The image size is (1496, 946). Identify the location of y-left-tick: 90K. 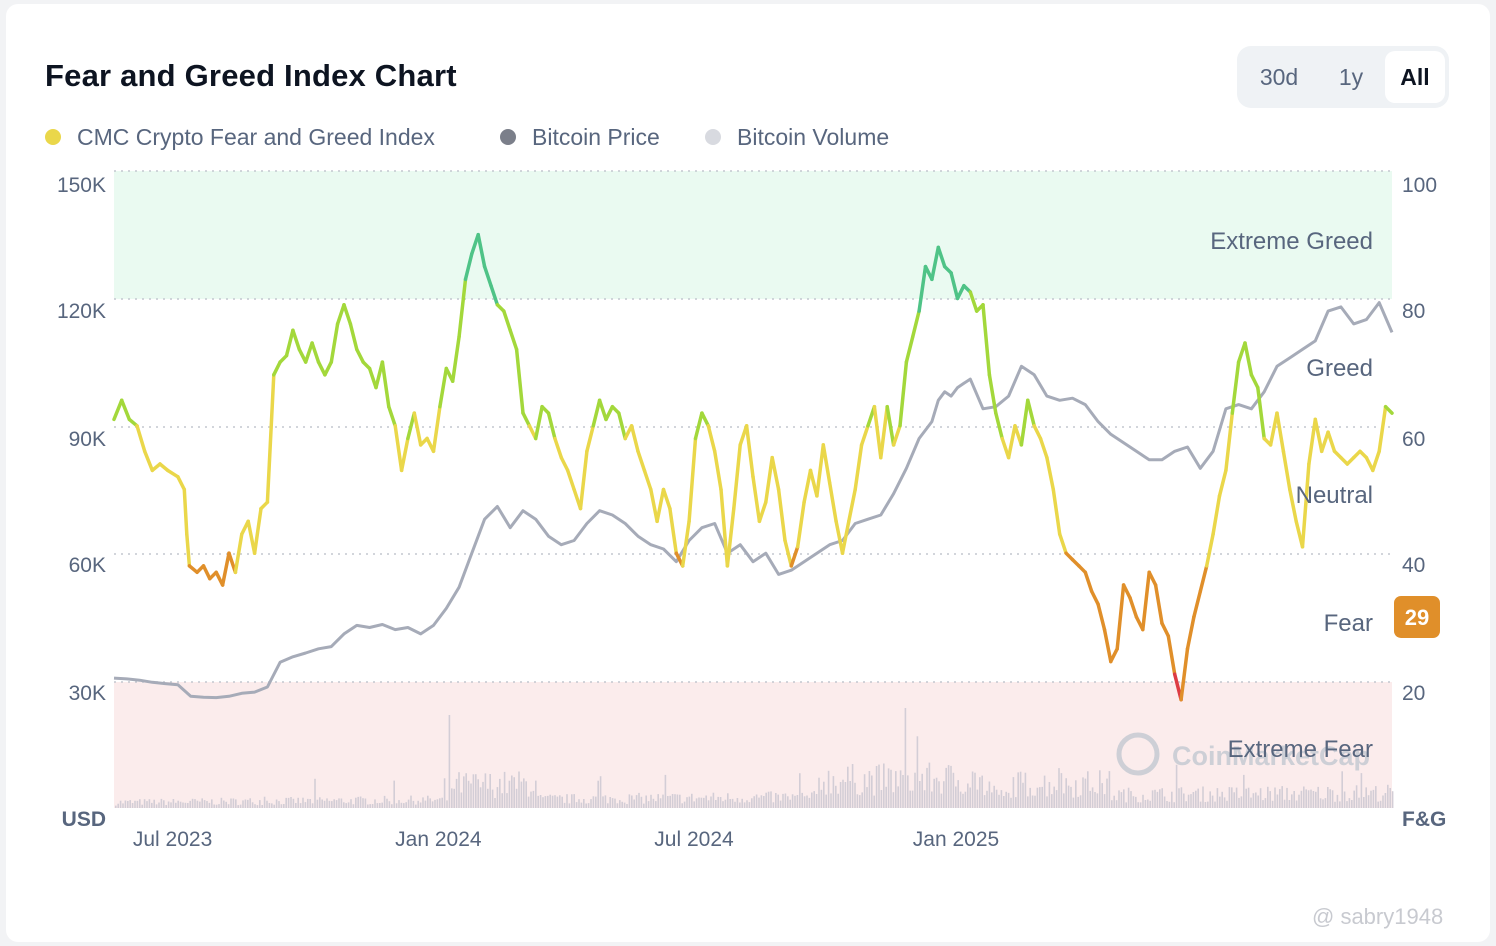
(87, 439).